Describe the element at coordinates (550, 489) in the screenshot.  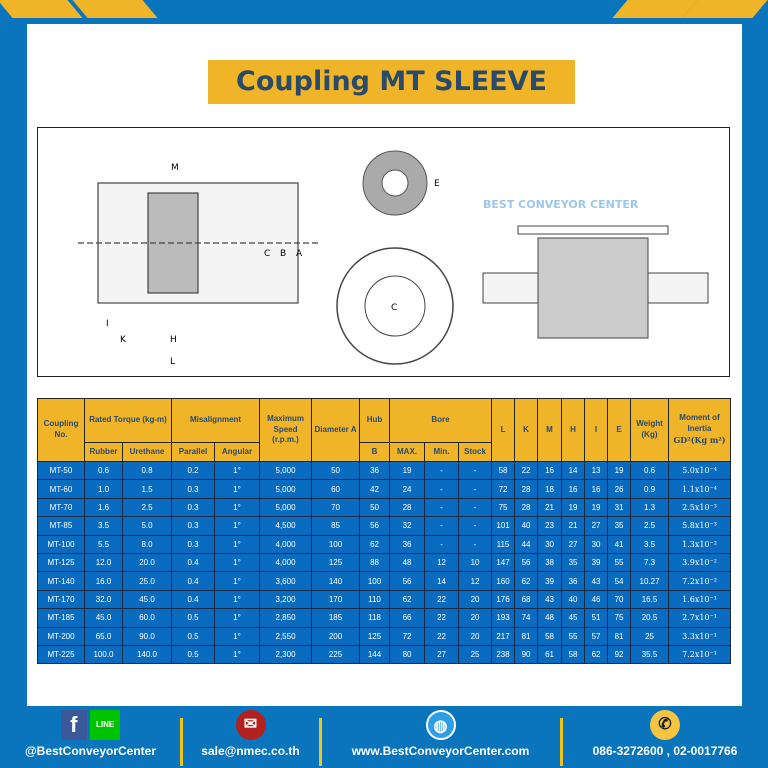
I see `table-cell: 18` at that location.